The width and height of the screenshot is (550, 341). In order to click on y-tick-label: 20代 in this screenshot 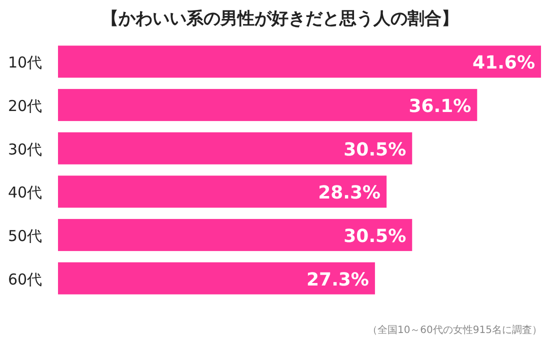, I will do `click(25, 106)`.